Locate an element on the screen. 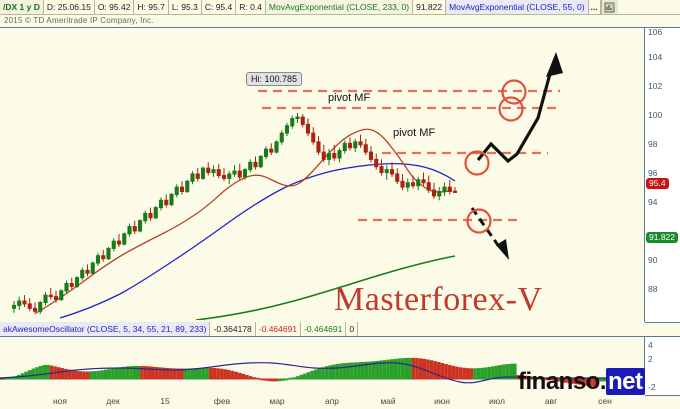 The image size is (680, 409). osc-tick-2: 2 is located at coordinates (650, 359).